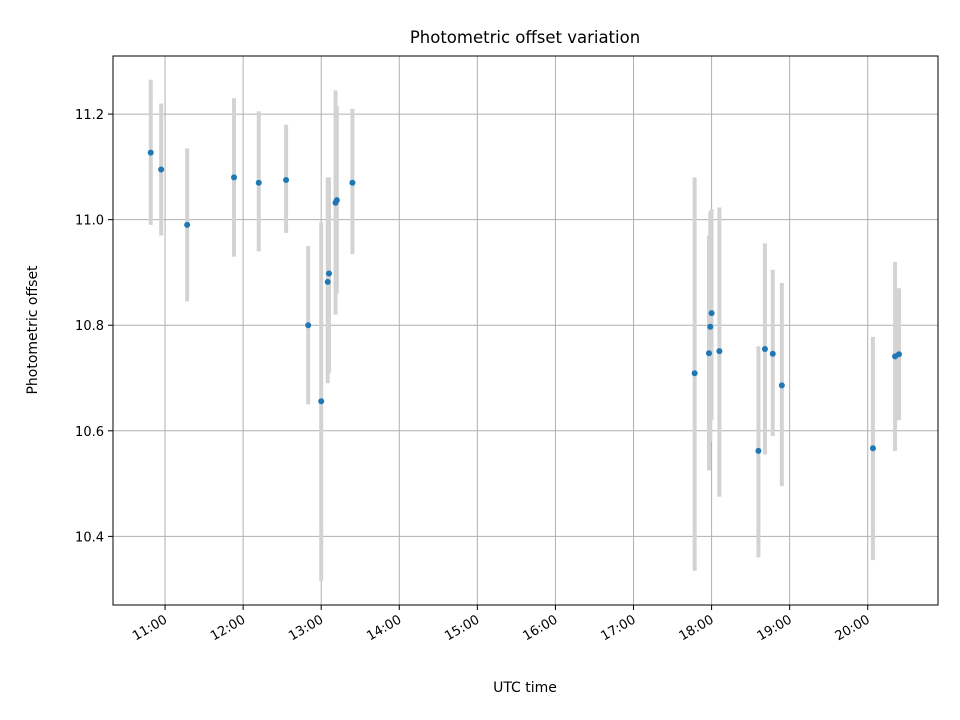 The image size is (960, 720). I want to click on y-tick-label: 11.2, so click(89, 115).